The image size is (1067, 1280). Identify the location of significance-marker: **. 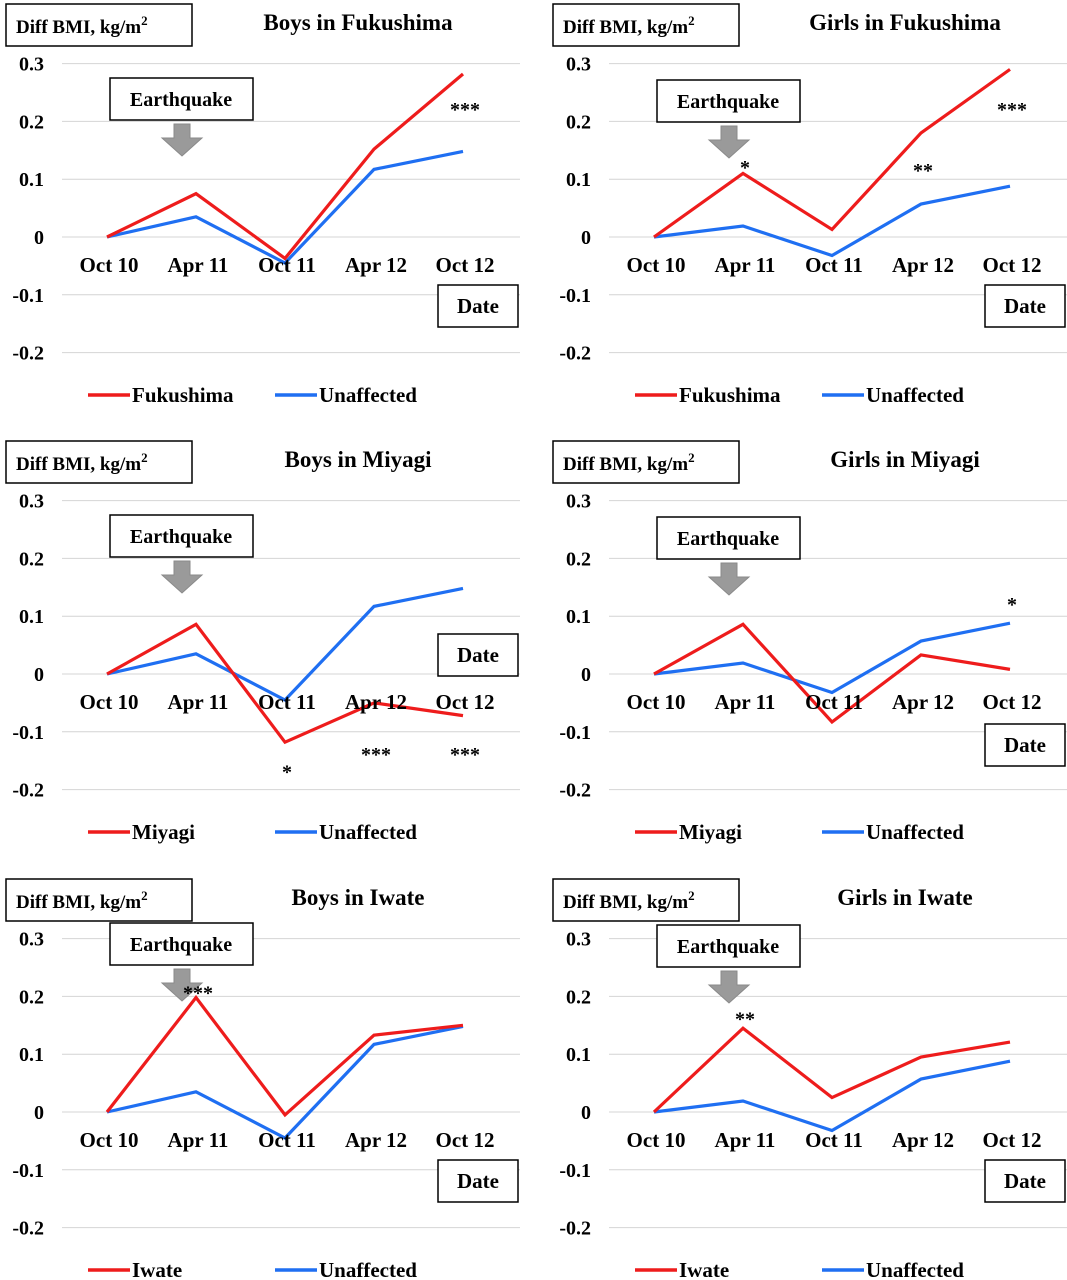
(745, 1020).